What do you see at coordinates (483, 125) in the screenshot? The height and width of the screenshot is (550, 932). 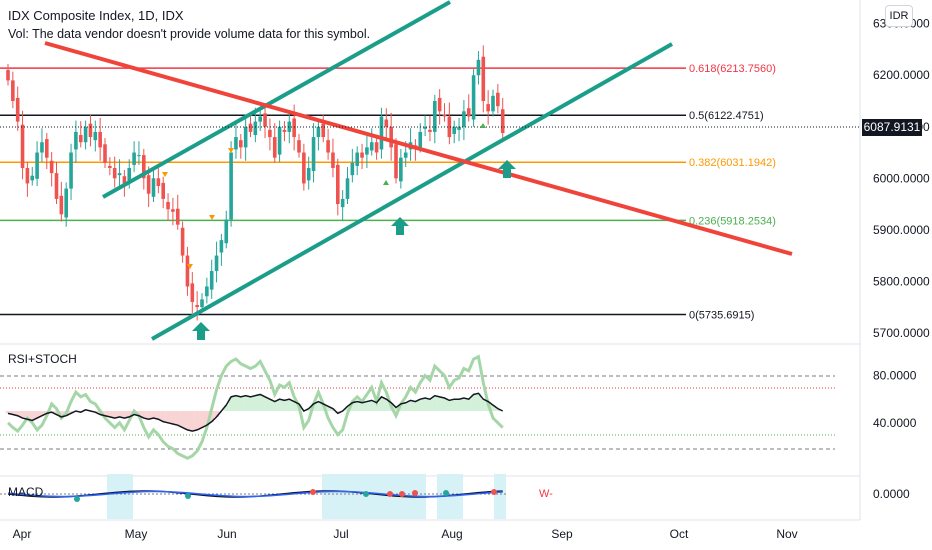 I see `up-signal-icon` at bounding box center [483, 125].